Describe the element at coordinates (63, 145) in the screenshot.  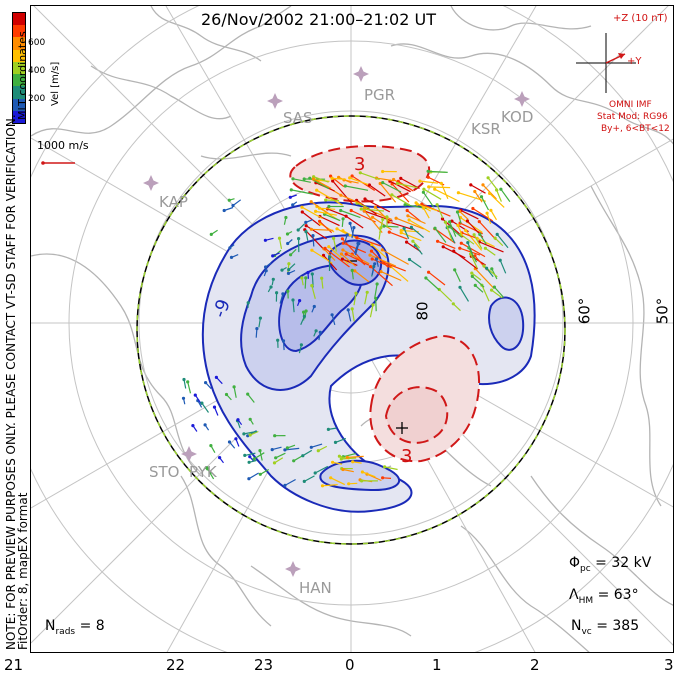
I see `vector-scale-label: 1000 m/s` at that location.